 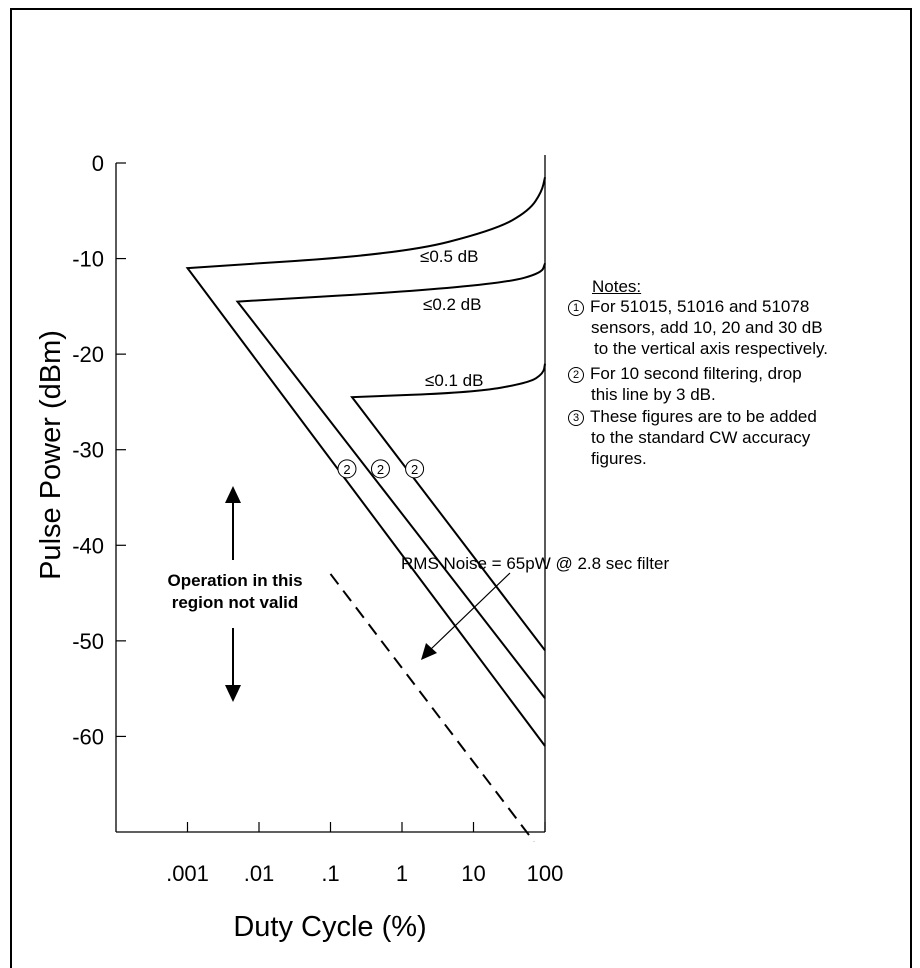 I want to click on x-tick-label: 1, so click(x=402, y=873).